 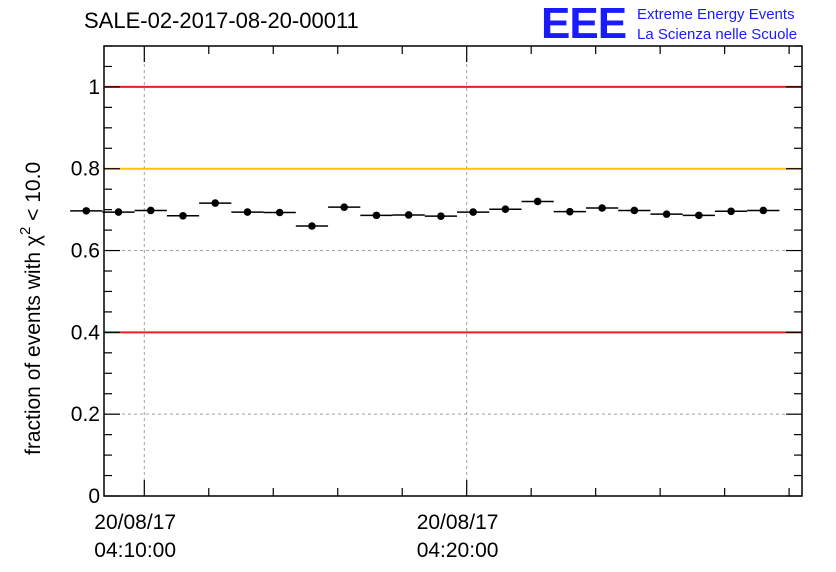 I want to click on y-axis-label-tail: < 10.0, so click(x=33, y=194).